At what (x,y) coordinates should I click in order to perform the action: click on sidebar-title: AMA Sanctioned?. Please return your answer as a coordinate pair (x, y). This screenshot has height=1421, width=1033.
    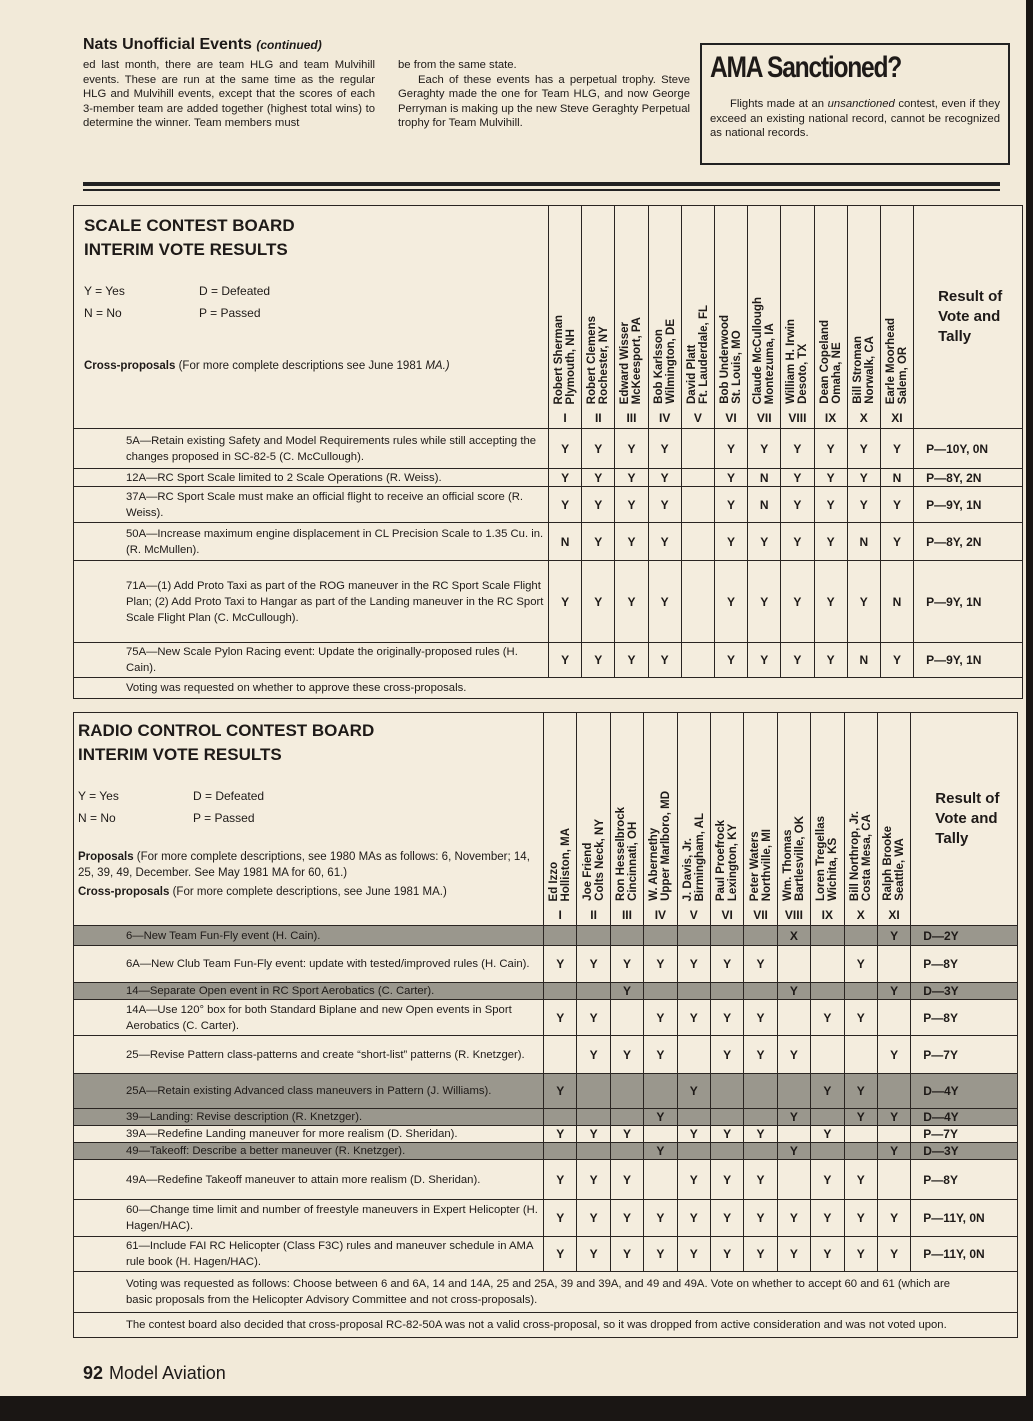
    Looking at the image, I should click on (806, 67).